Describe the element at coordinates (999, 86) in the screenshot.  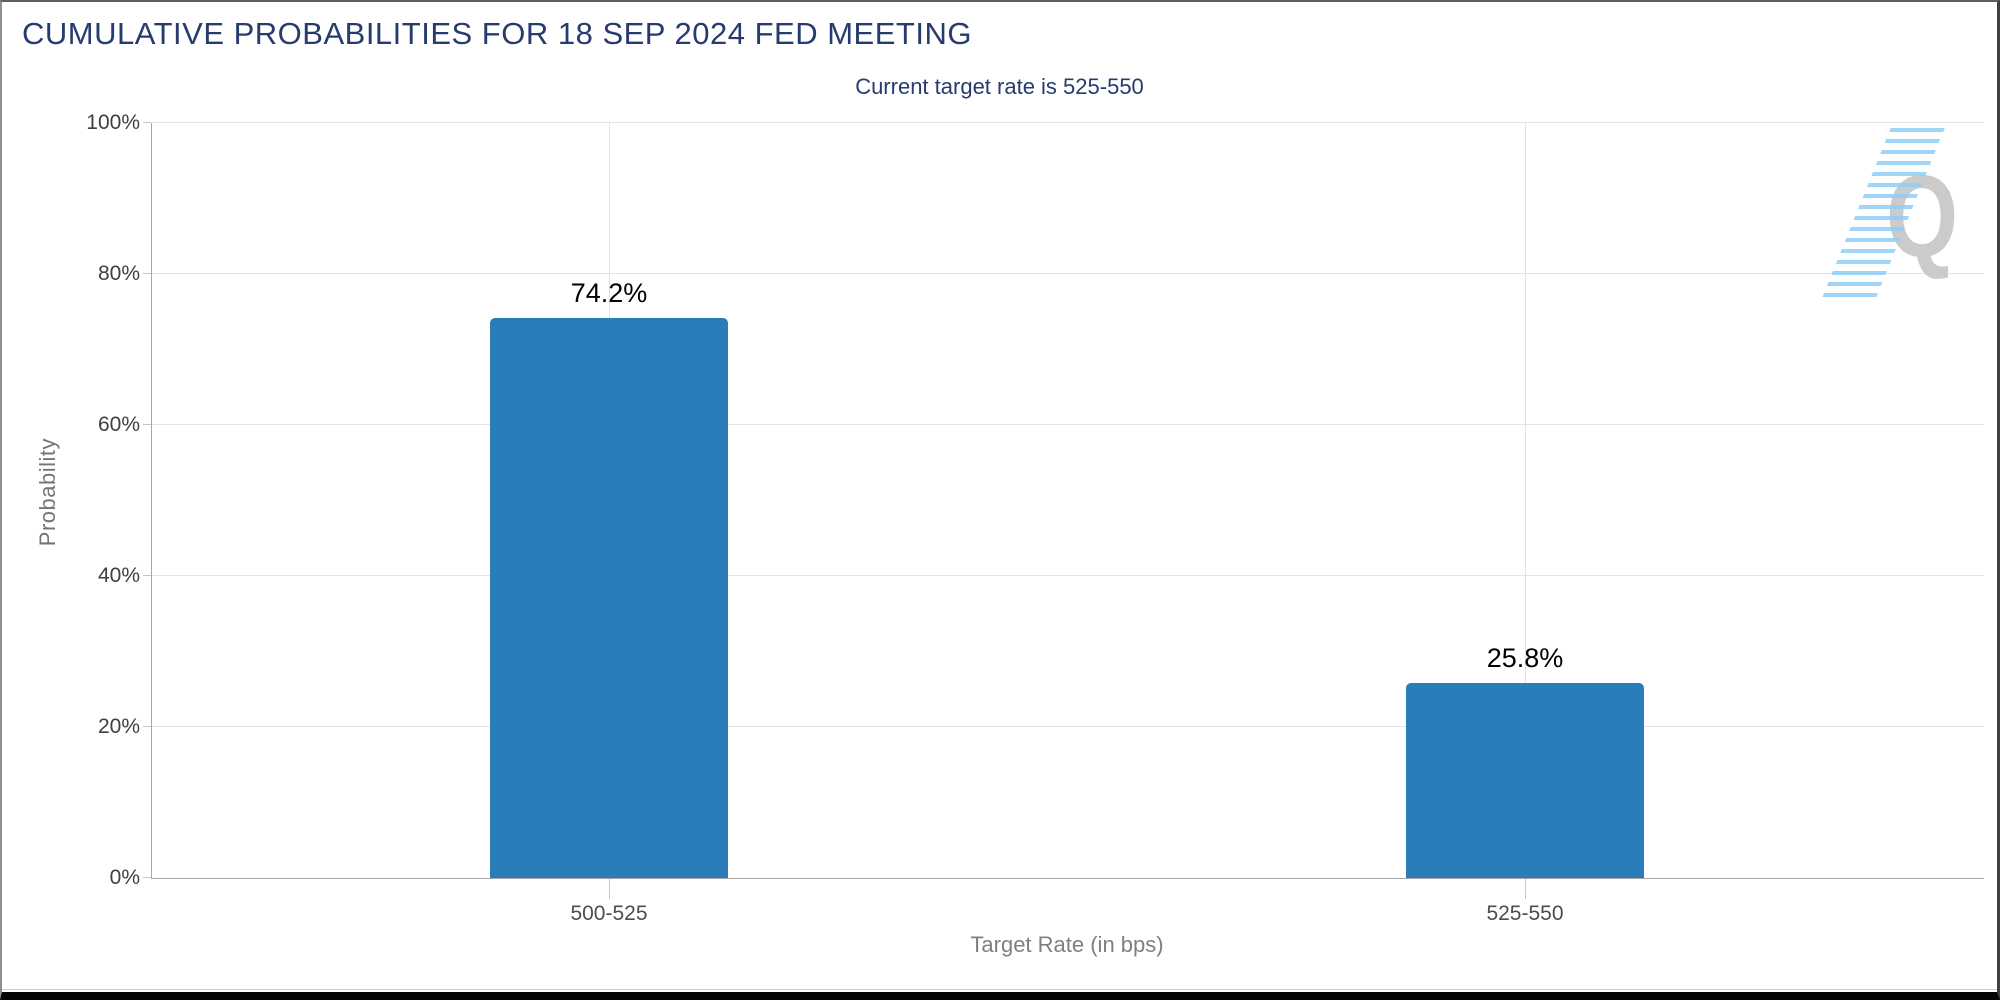
I see `chart-subtitle: Current target rate is 525-550` at that location.